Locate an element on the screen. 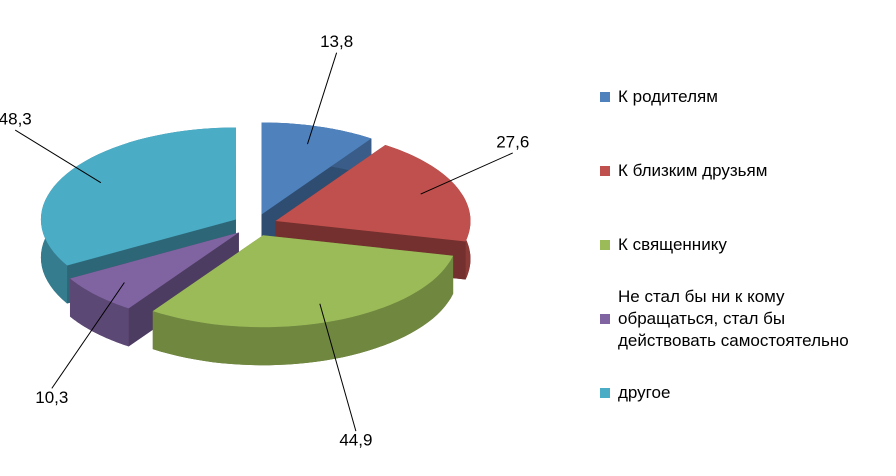  legend-item: другое is located at coordinates (740, 393).